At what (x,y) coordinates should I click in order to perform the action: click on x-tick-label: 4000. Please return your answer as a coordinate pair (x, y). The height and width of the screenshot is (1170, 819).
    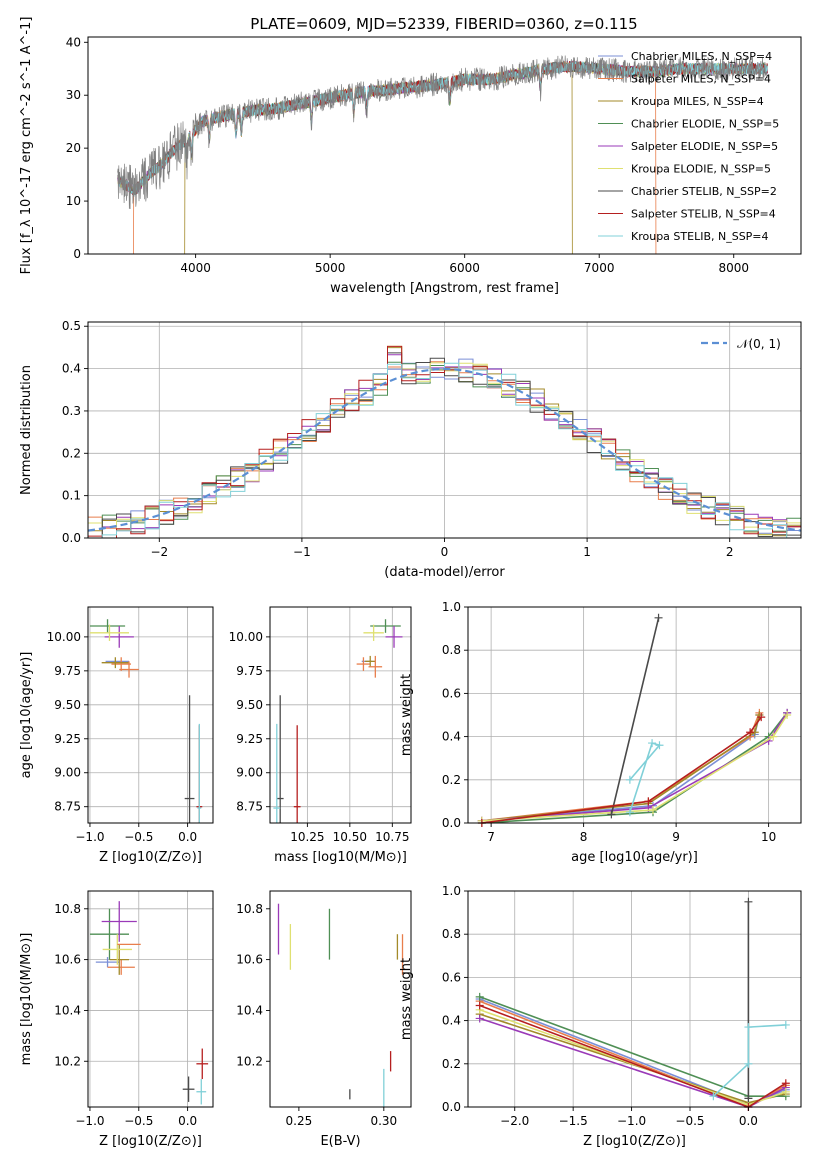
    Looking at the image, I should click on (195, 268).